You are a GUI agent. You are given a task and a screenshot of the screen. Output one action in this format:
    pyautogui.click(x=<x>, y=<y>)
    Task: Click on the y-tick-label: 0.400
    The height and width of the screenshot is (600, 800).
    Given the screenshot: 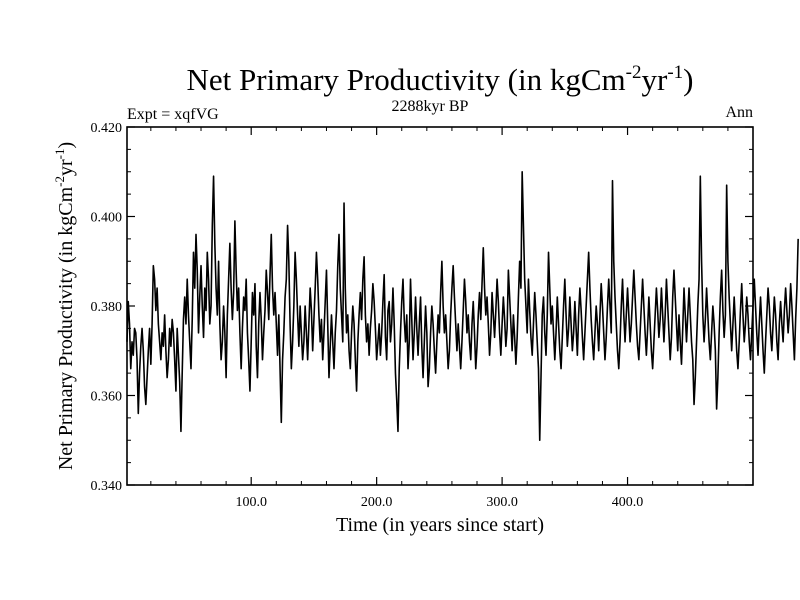 What is the action you would take?
    pyautogui.click(x=107, y=218)
    